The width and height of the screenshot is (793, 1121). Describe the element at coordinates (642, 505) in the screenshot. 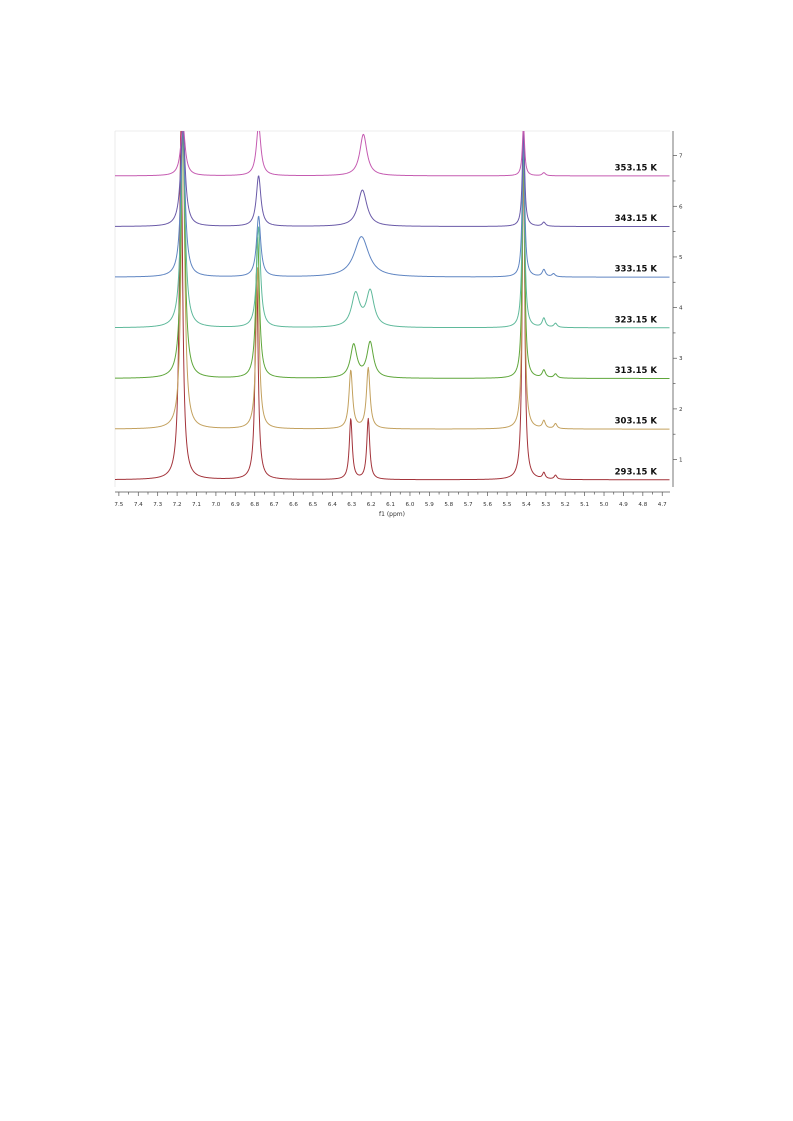

I see `x-tick-label: 4.8` at that location.